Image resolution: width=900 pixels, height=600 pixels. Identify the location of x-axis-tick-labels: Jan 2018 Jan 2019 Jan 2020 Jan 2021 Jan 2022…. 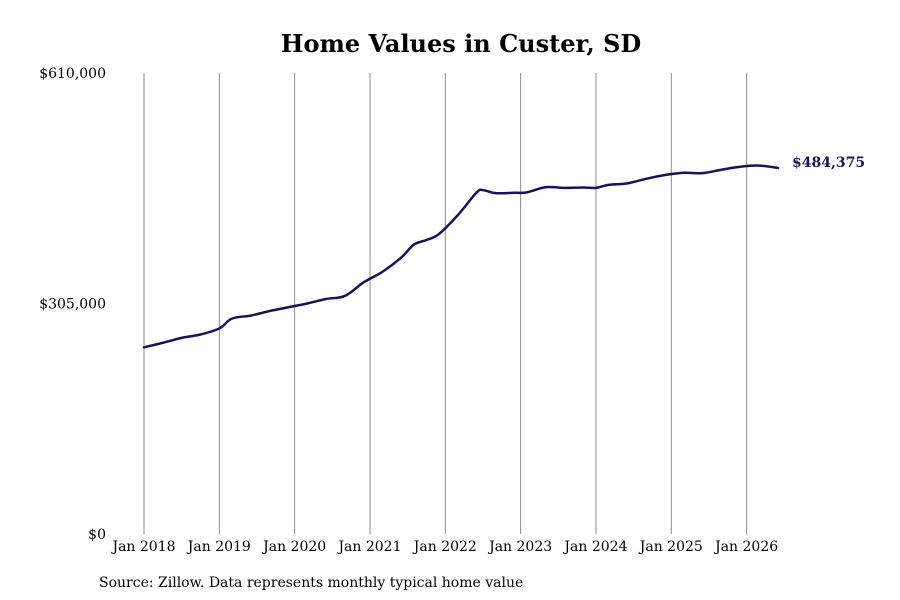
(444, 547).